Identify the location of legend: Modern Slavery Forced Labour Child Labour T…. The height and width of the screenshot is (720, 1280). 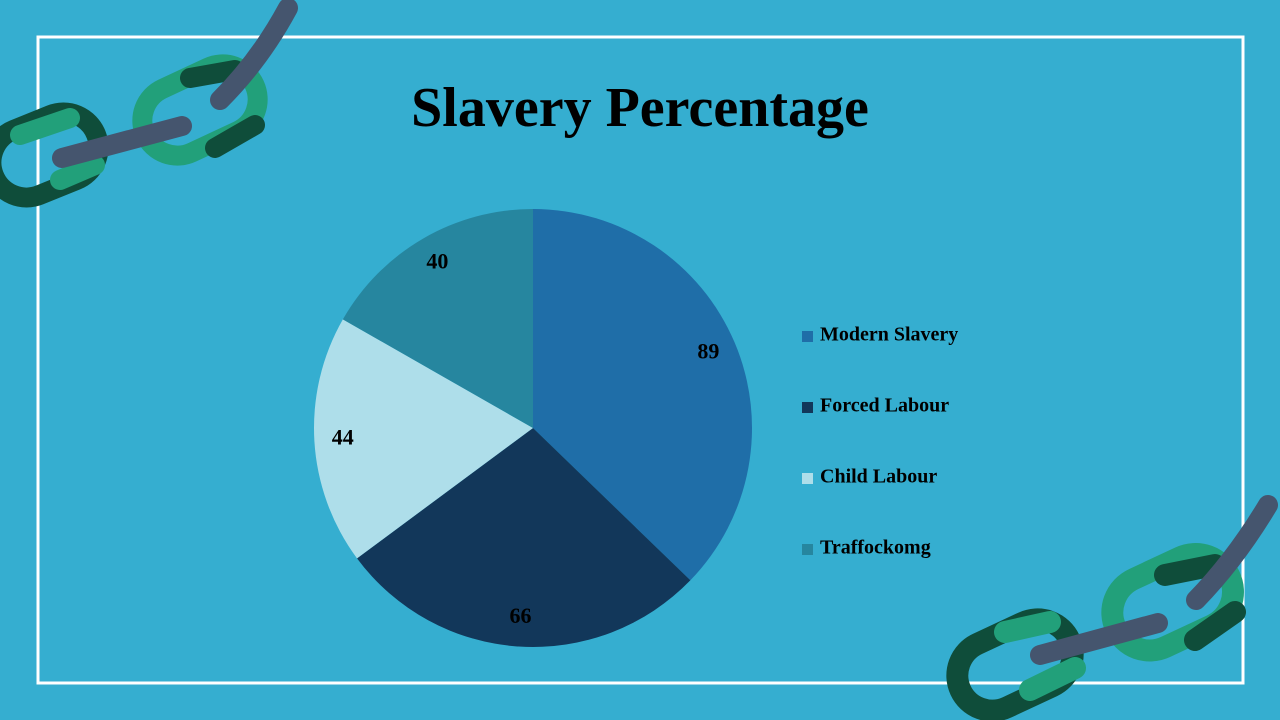
(880, 441).